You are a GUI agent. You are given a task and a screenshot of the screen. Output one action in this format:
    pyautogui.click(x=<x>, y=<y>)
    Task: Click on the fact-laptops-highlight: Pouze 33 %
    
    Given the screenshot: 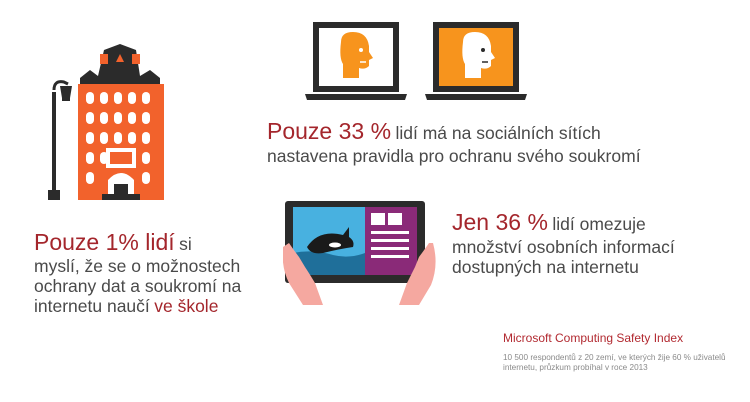 What is the action you would take?
    pyautogui.click(x=329, y=131)
    